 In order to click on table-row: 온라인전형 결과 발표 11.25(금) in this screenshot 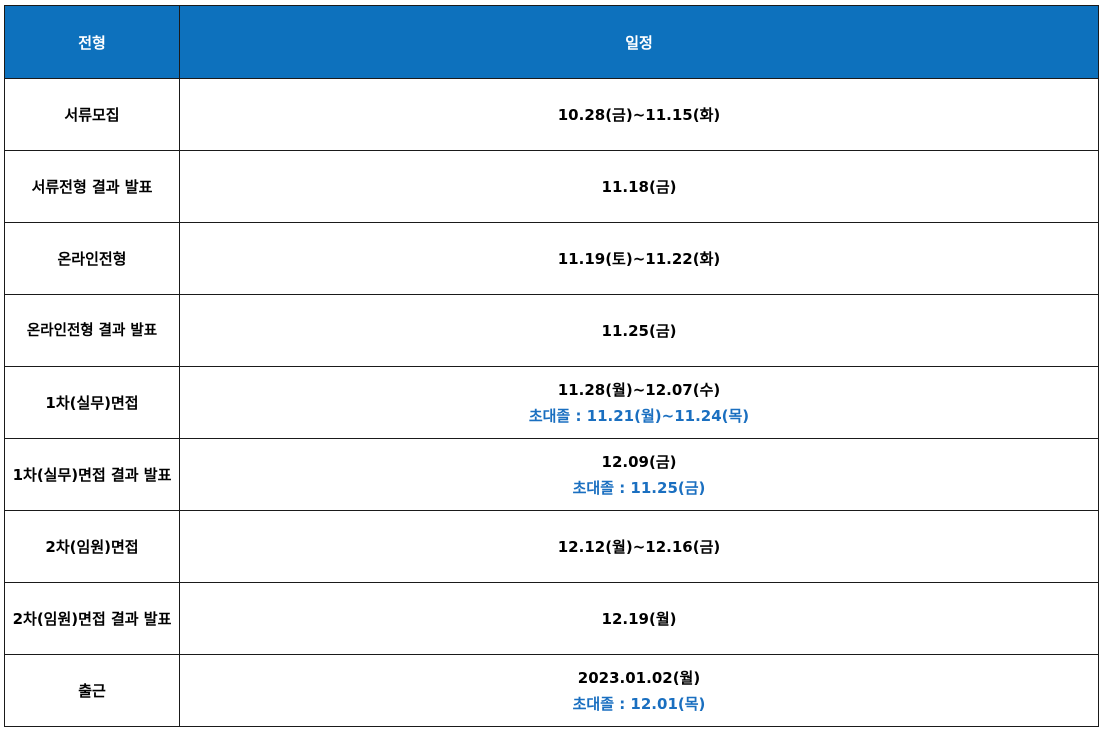, I will do `click(551, 330)`.